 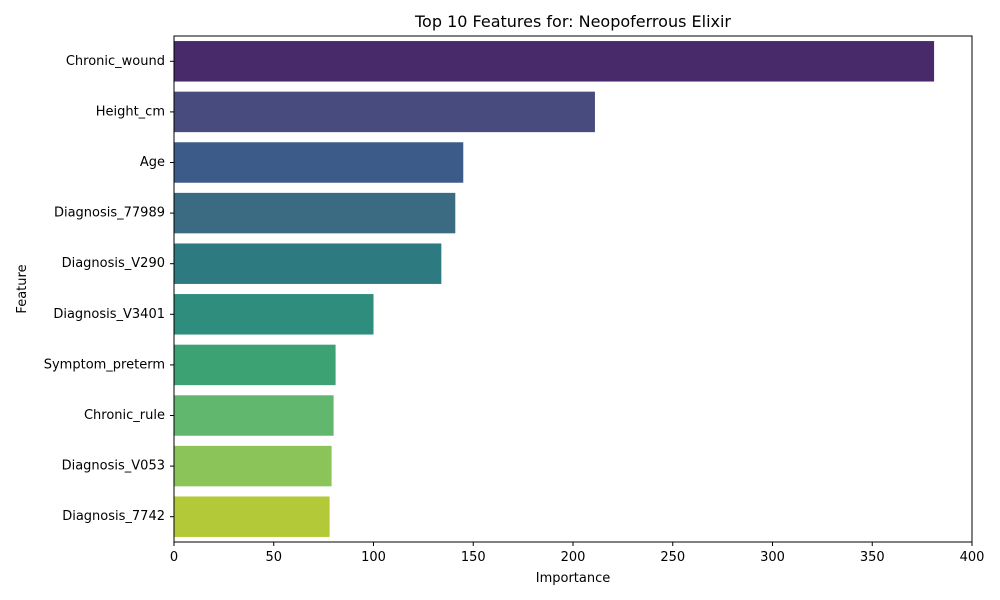 I want to click on y-tick-label: Symptom_preterm, so click(x=104, y=364).